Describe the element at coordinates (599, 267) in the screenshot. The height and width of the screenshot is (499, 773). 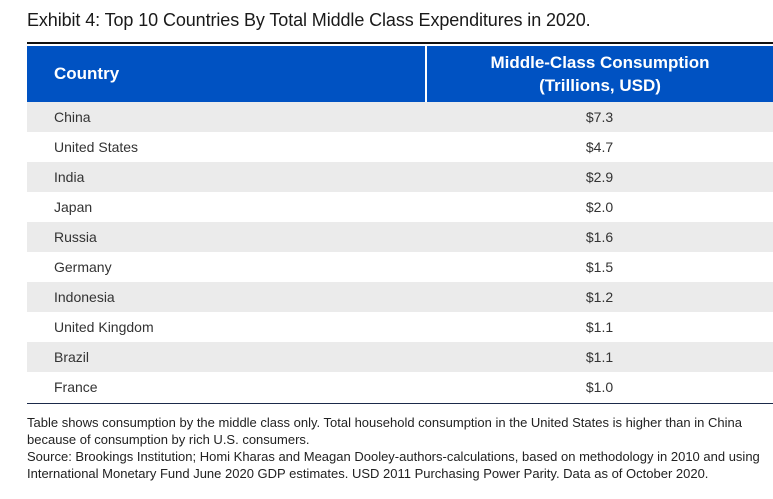
I see `consumption-cell: $1.5` at that location.